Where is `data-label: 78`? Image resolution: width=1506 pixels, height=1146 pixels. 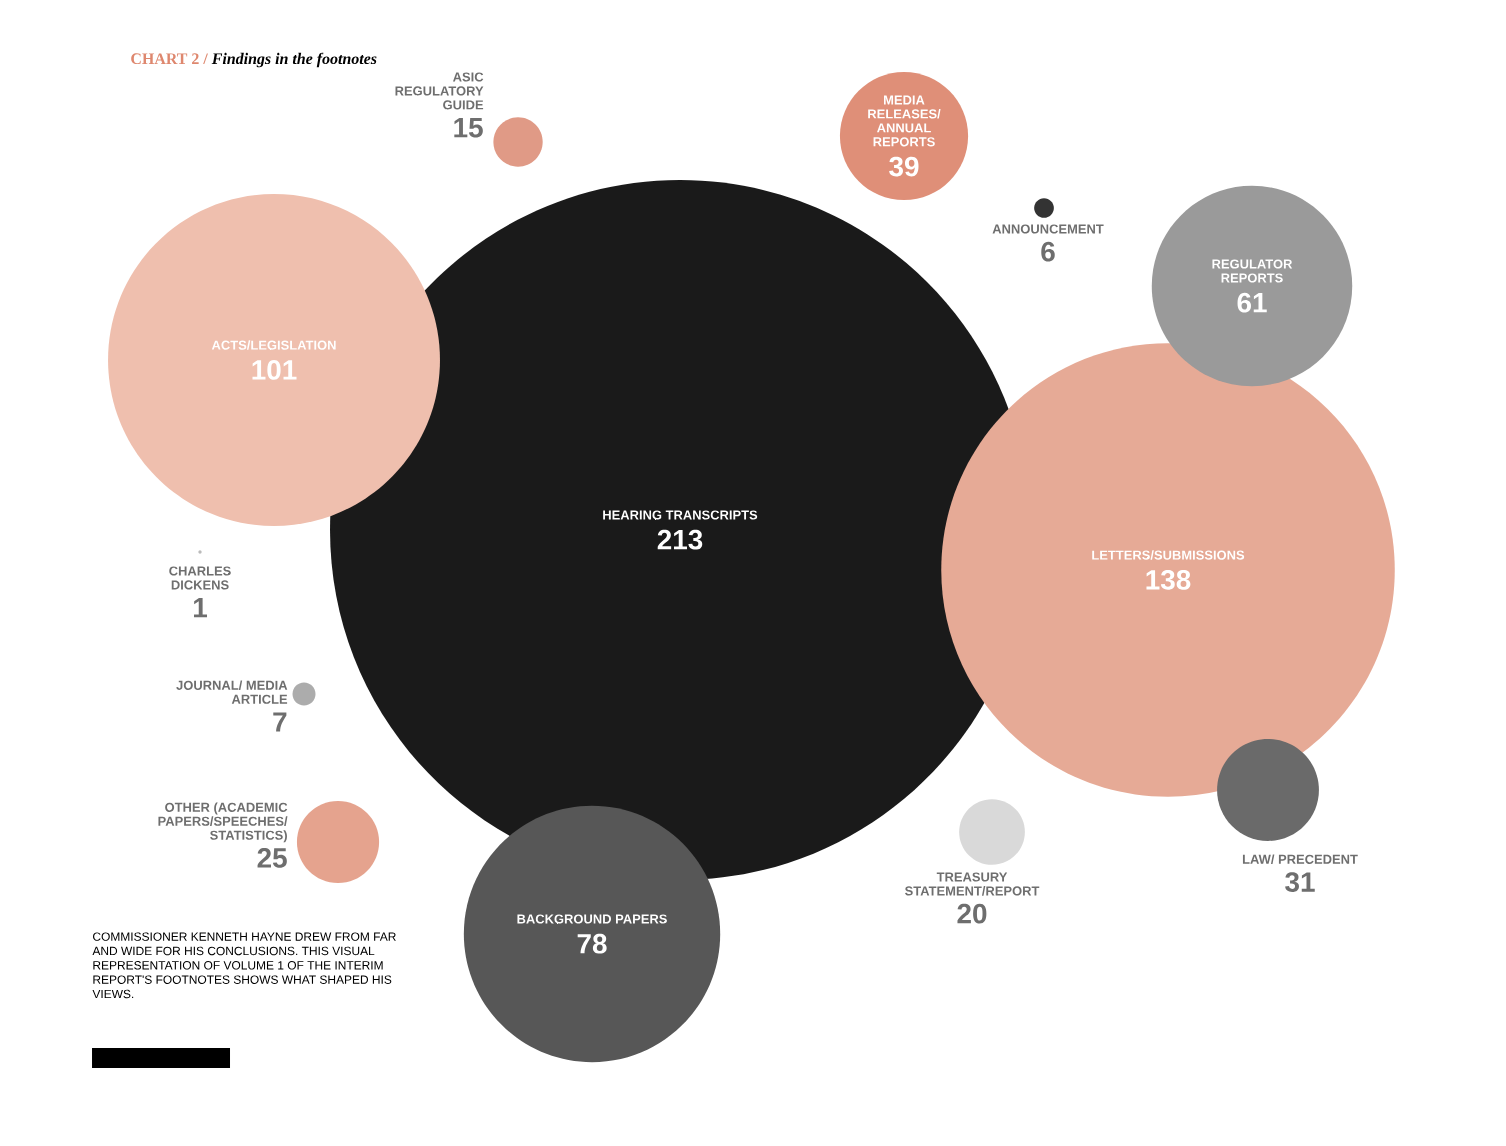
data-label: 78 is located at coordinates (592, 943).